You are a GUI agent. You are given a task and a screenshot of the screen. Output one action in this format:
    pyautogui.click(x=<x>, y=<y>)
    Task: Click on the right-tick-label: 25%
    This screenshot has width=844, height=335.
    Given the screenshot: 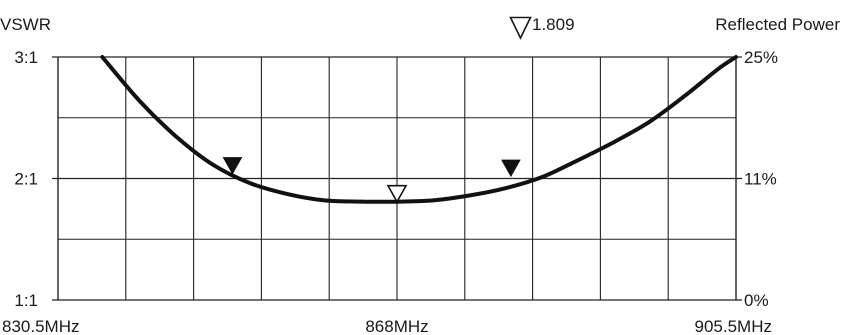 What is the action you would take?
    pyautogui.click(x=761, y=57)
    